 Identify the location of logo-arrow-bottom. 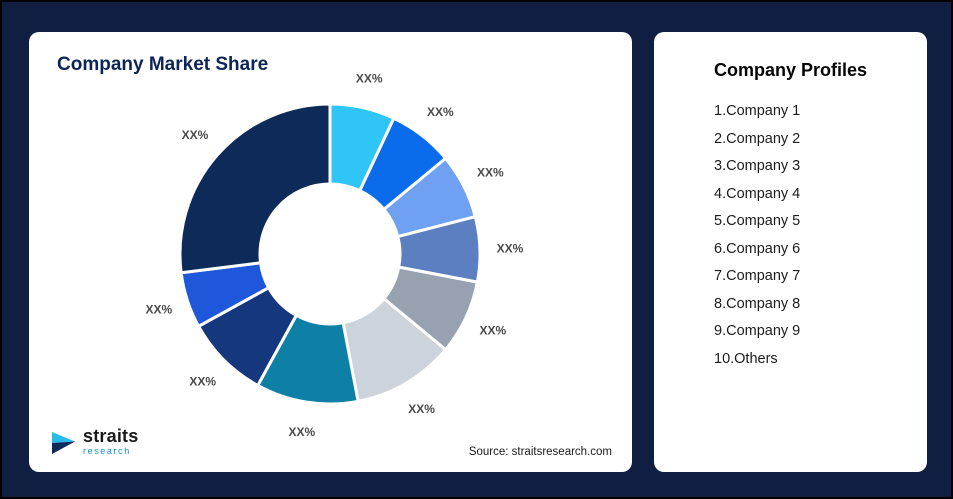
(63, 447).